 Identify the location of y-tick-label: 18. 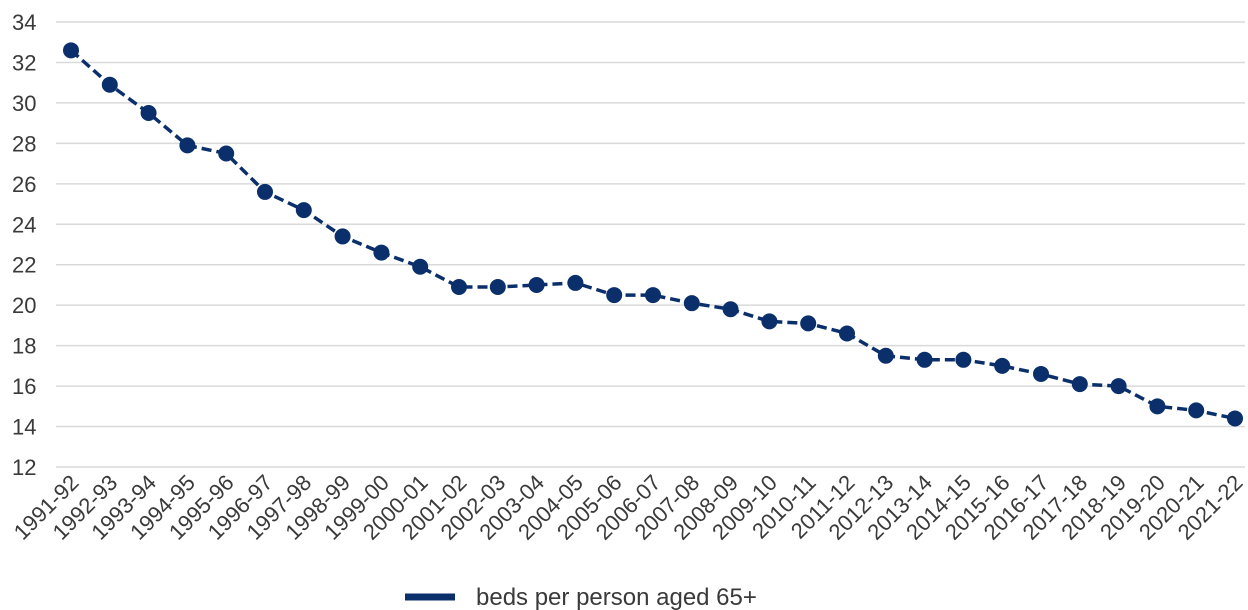
(24, 346).